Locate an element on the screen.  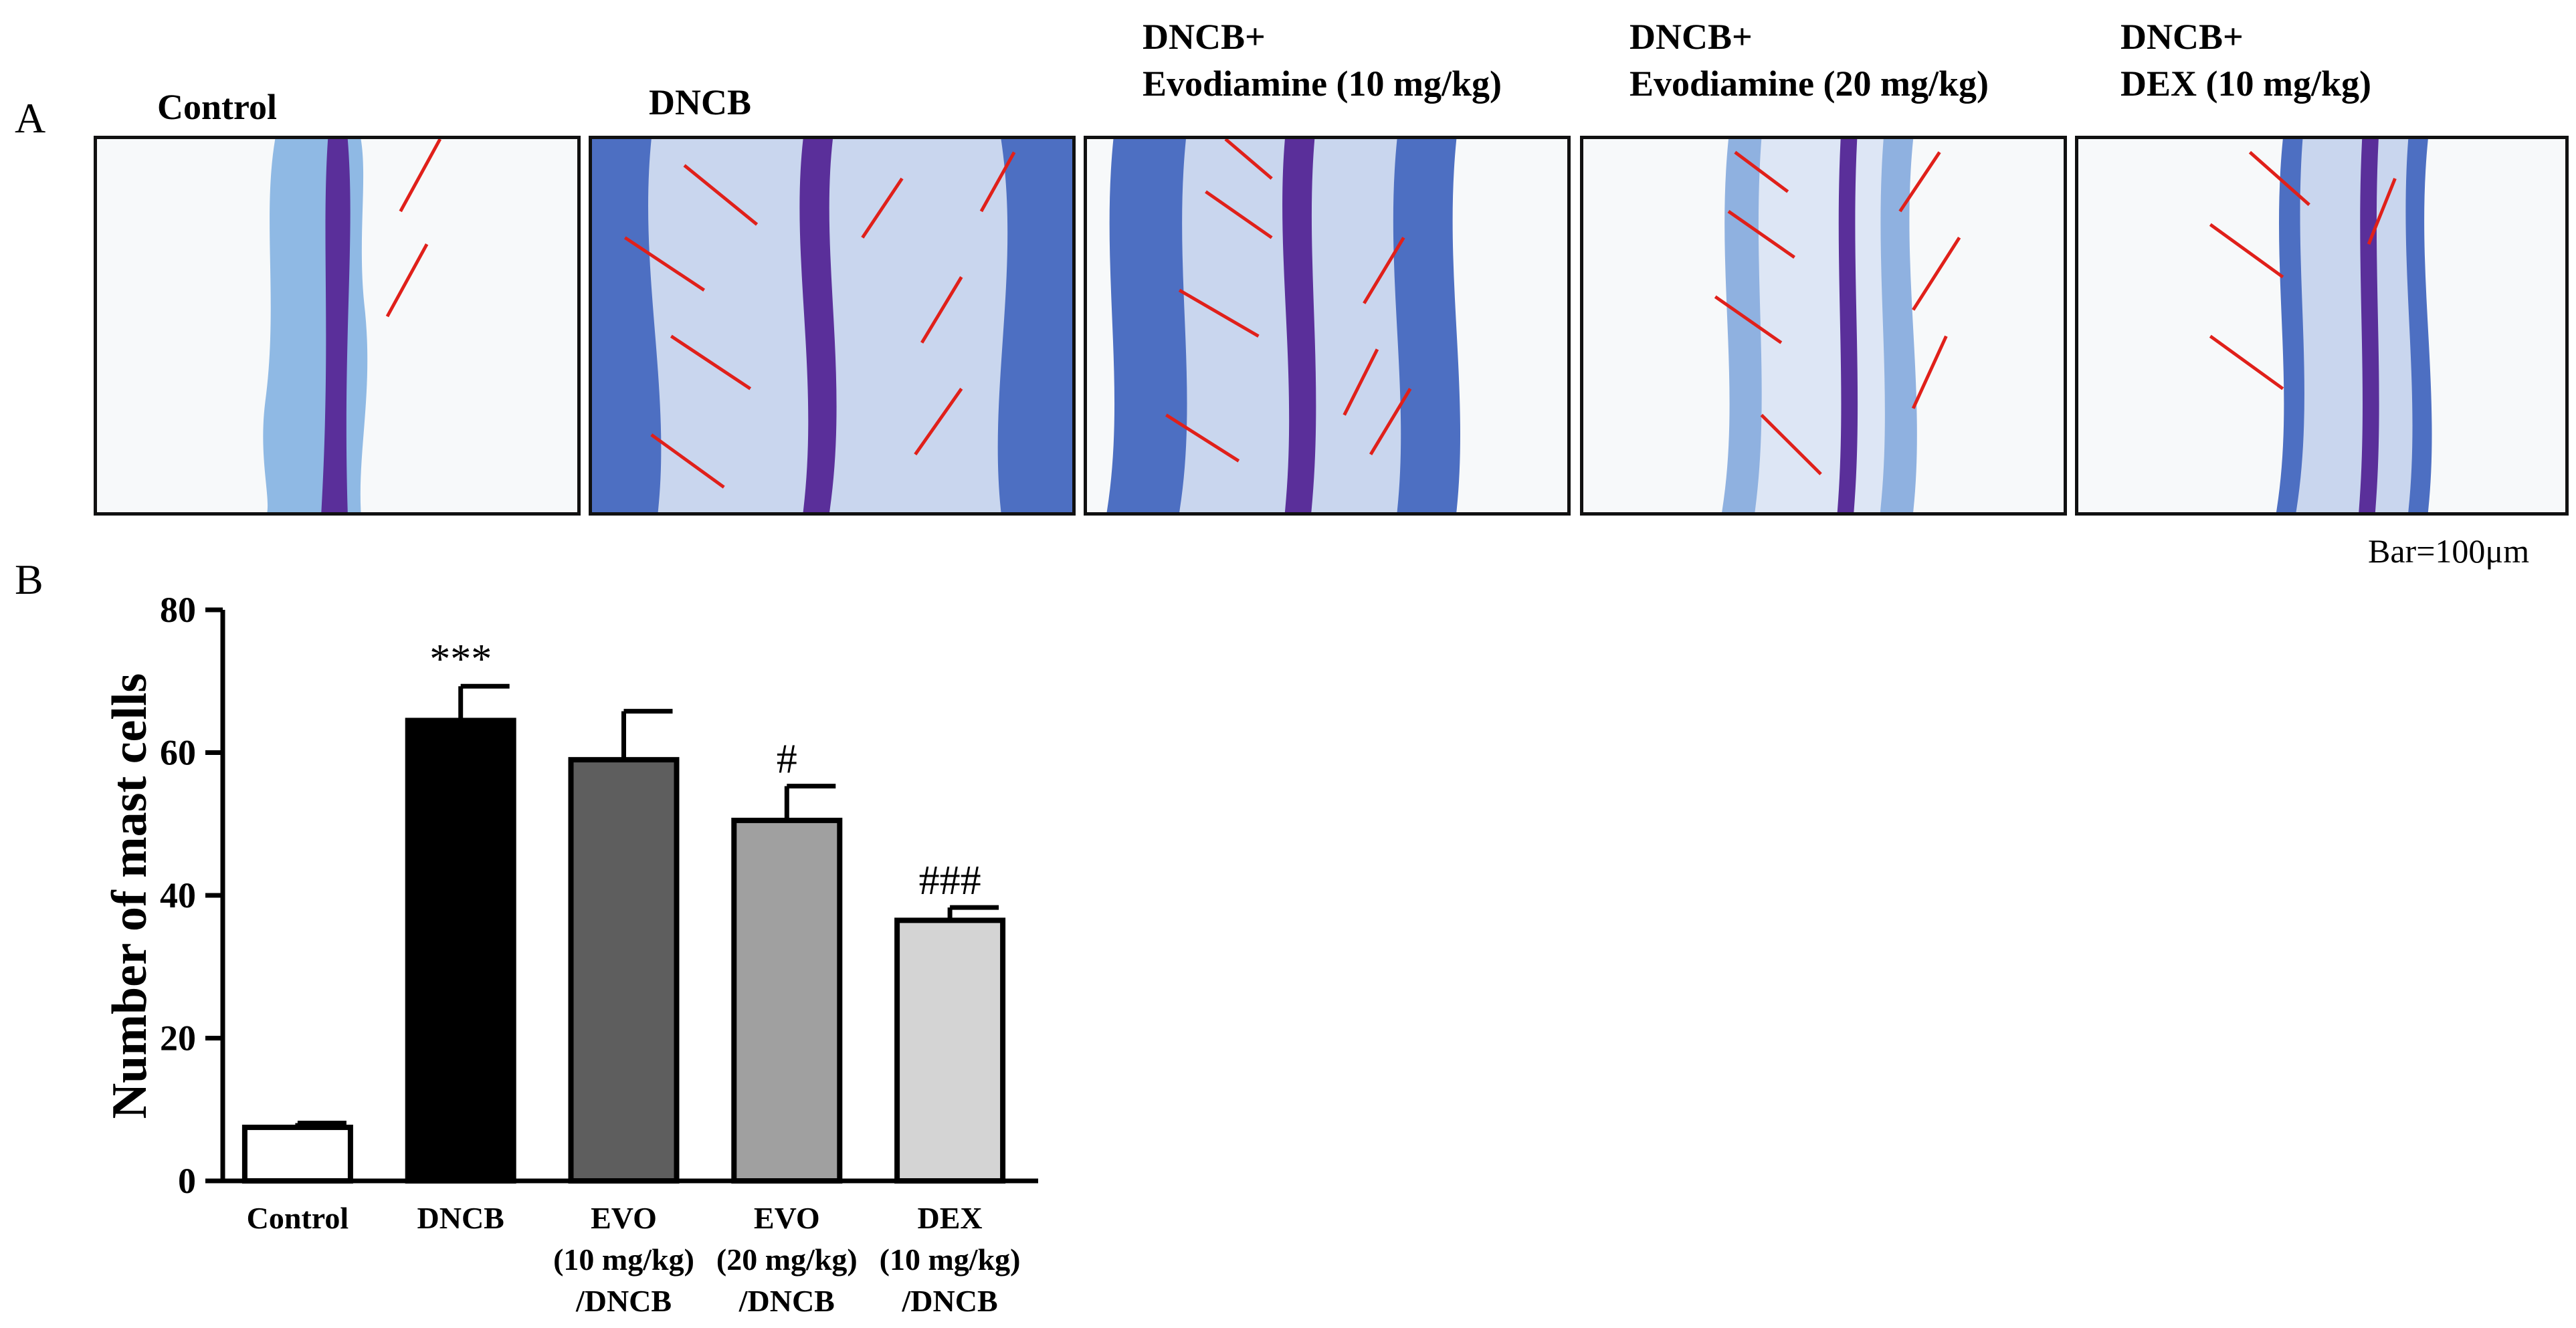
y-tick-label: 20 is located at coordinates (178, 1038).